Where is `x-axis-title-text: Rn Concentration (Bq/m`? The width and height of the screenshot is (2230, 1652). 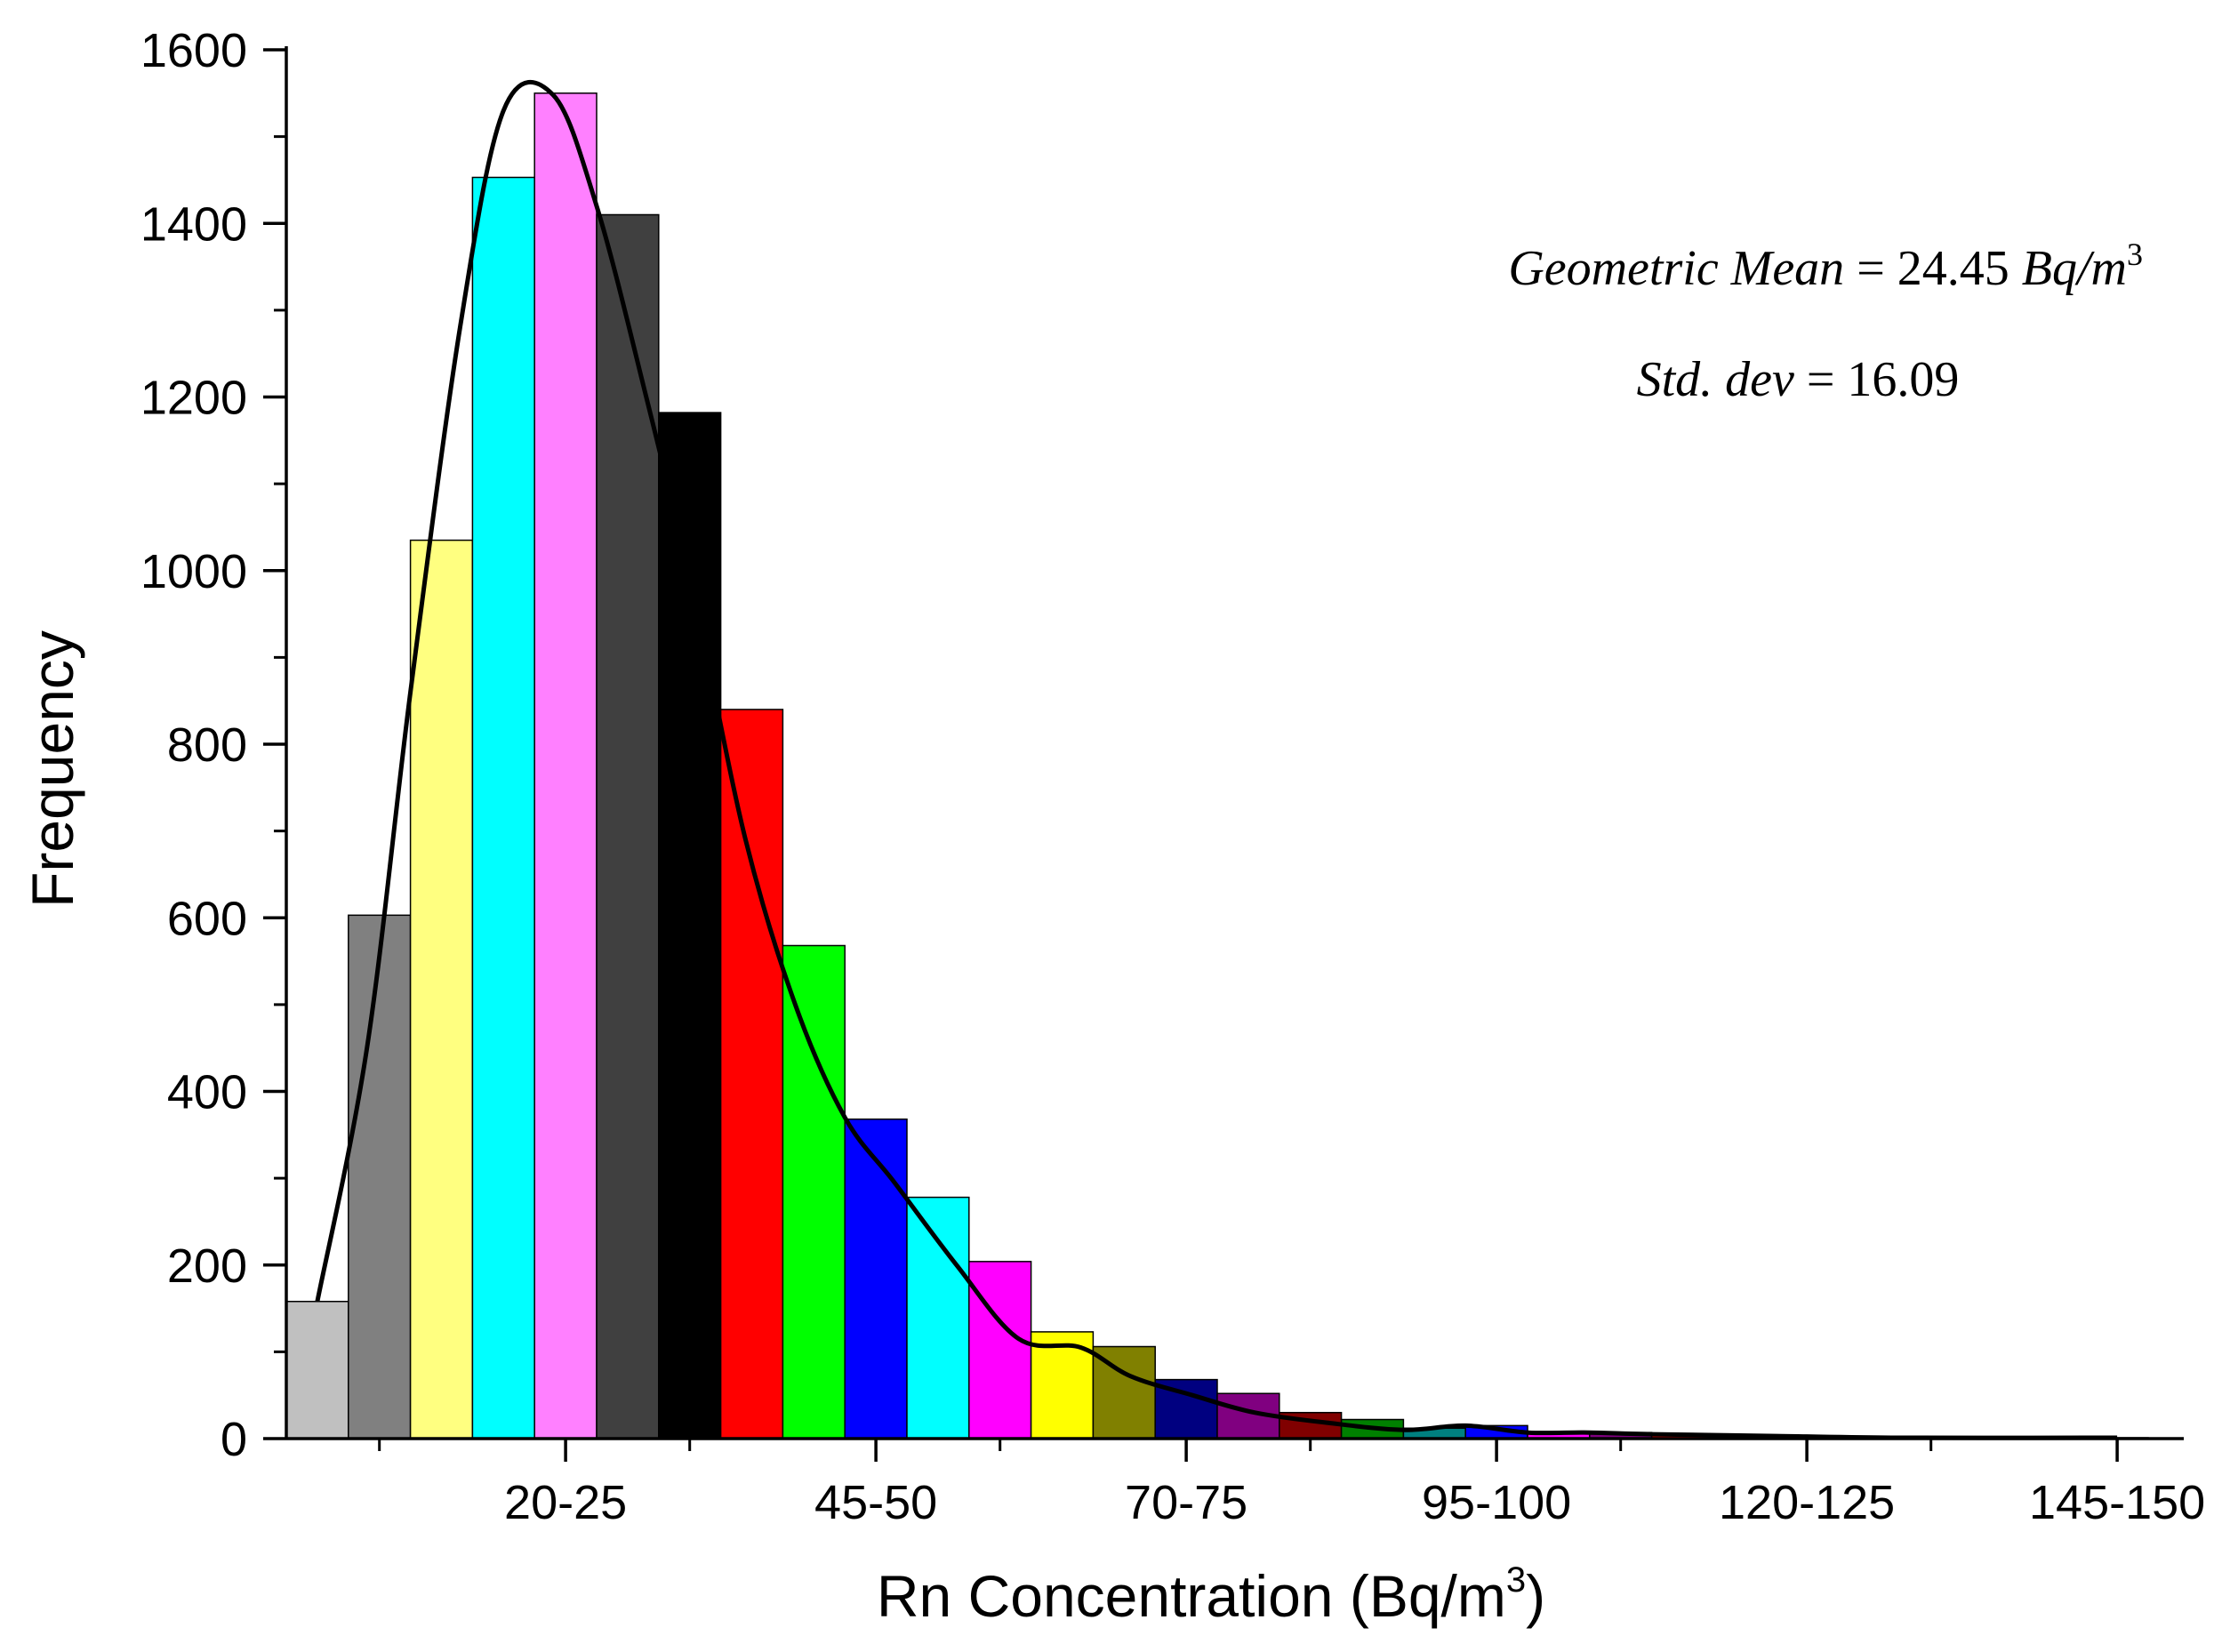 x-axis-title-text: Rn Concentration (Bq/m is located at coordinates (1191, 1596).